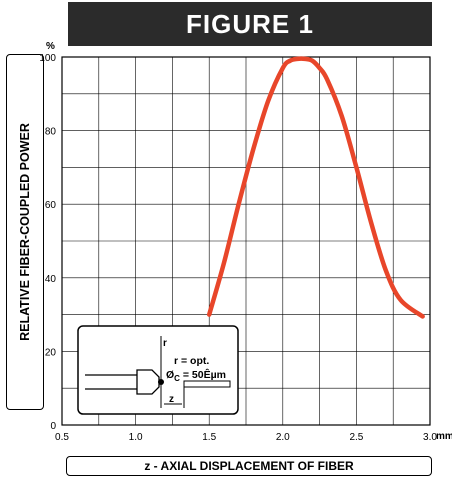 This screenshot has height=480, width=452. Describe the element at coordinates (51, 132) in the screenshot. I see `y-tick-label: 80` at that location.